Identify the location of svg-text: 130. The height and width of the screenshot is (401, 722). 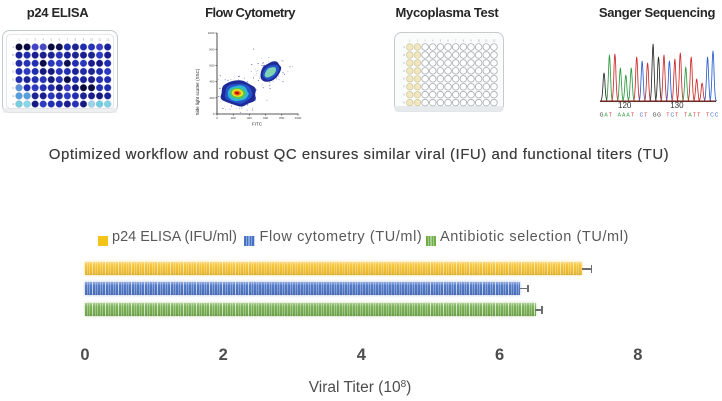
(677, 105).